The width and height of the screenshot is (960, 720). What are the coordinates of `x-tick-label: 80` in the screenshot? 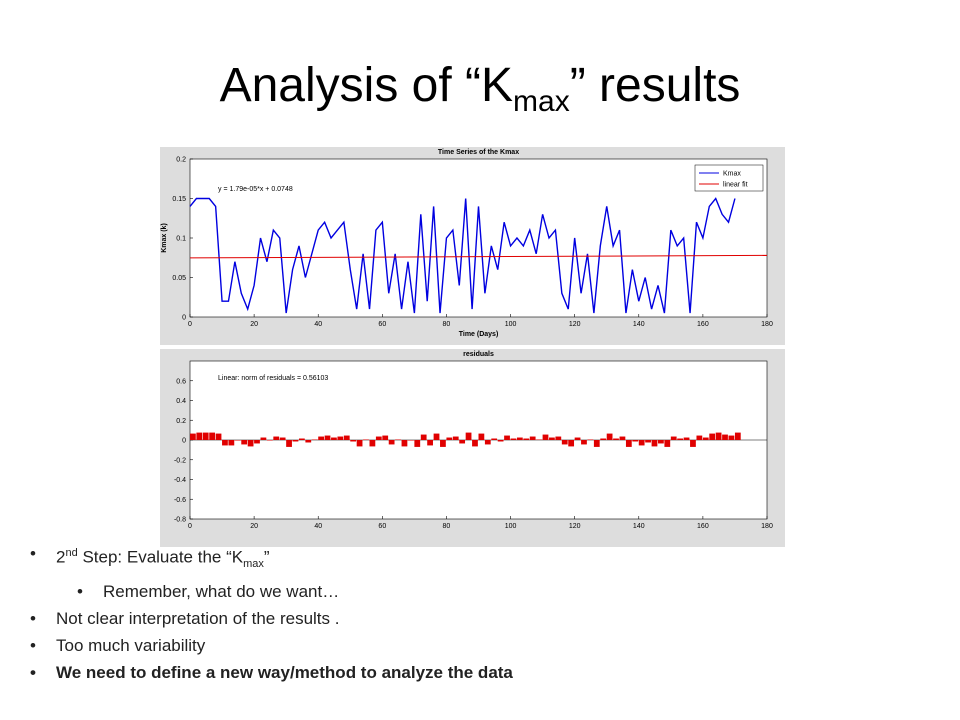 It's located at (447, 526).